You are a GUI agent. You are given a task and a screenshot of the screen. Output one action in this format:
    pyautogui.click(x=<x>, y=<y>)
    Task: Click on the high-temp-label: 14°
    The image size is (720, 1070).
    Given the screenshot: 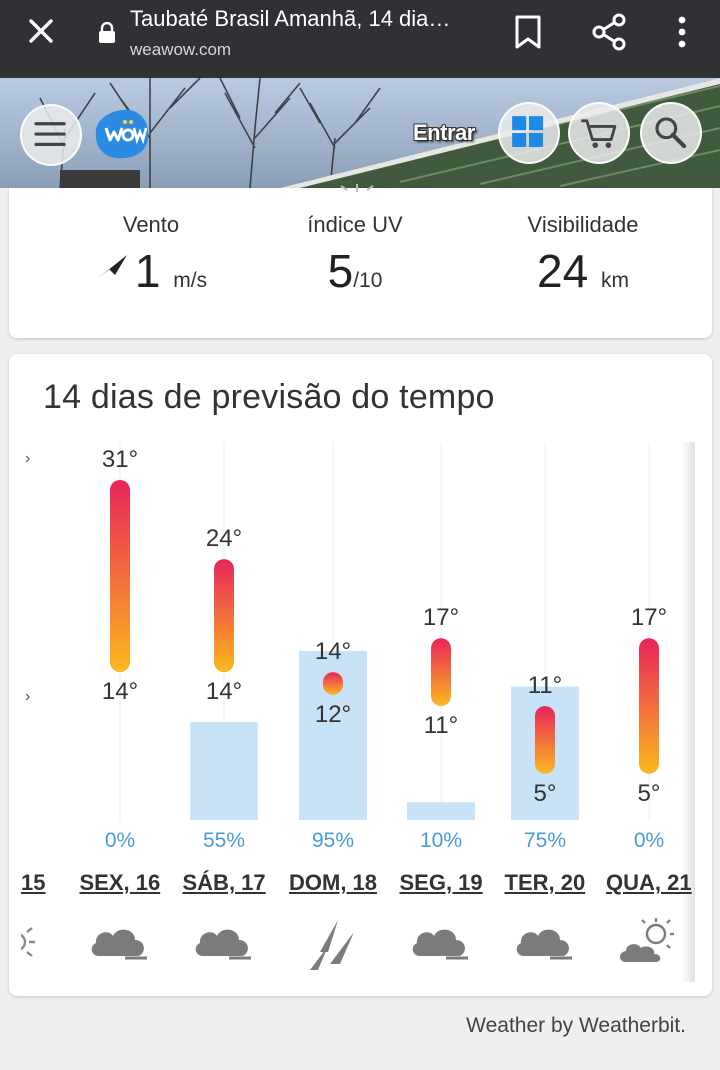 What is the action you would take?
    pyautogui.click(x=333, y=652)
    